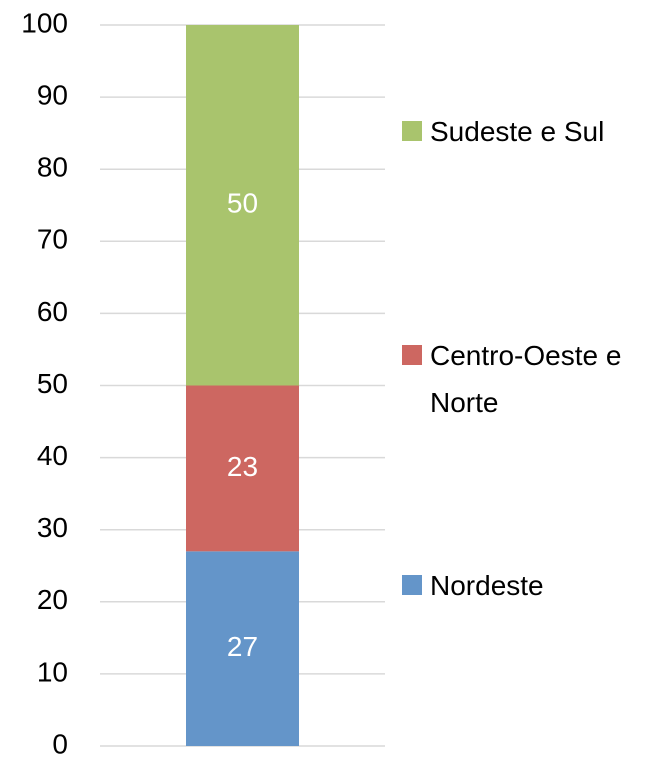  Describe the element at coordinates (517, 131) in the screenshot. I see `legend-label: Sudeste e Sul` at that location.